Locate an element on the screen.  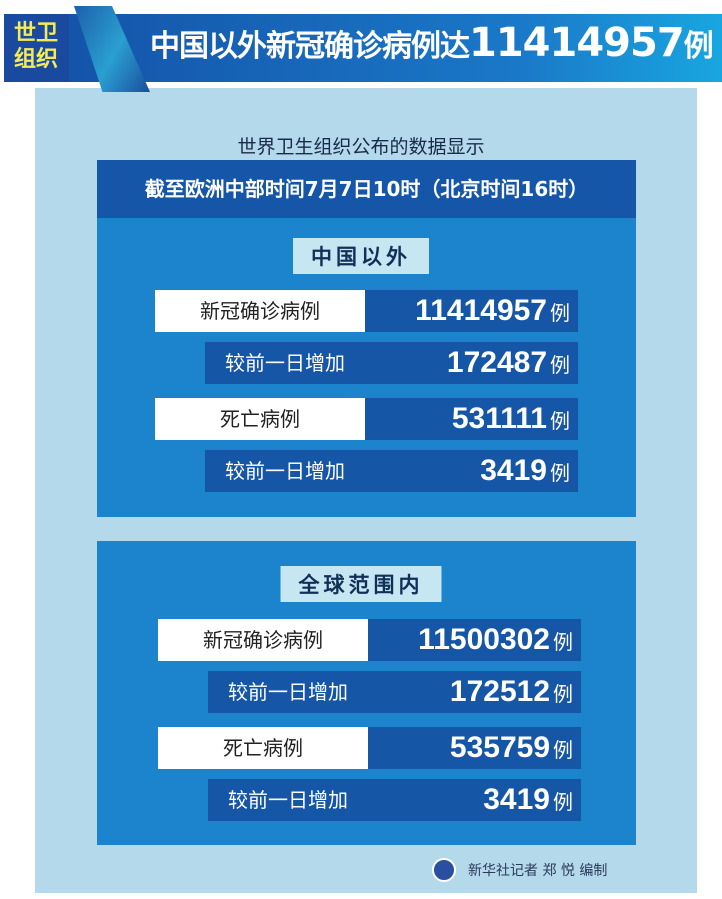
stat-value: 172487 例 is located at coordinates (471, 363).